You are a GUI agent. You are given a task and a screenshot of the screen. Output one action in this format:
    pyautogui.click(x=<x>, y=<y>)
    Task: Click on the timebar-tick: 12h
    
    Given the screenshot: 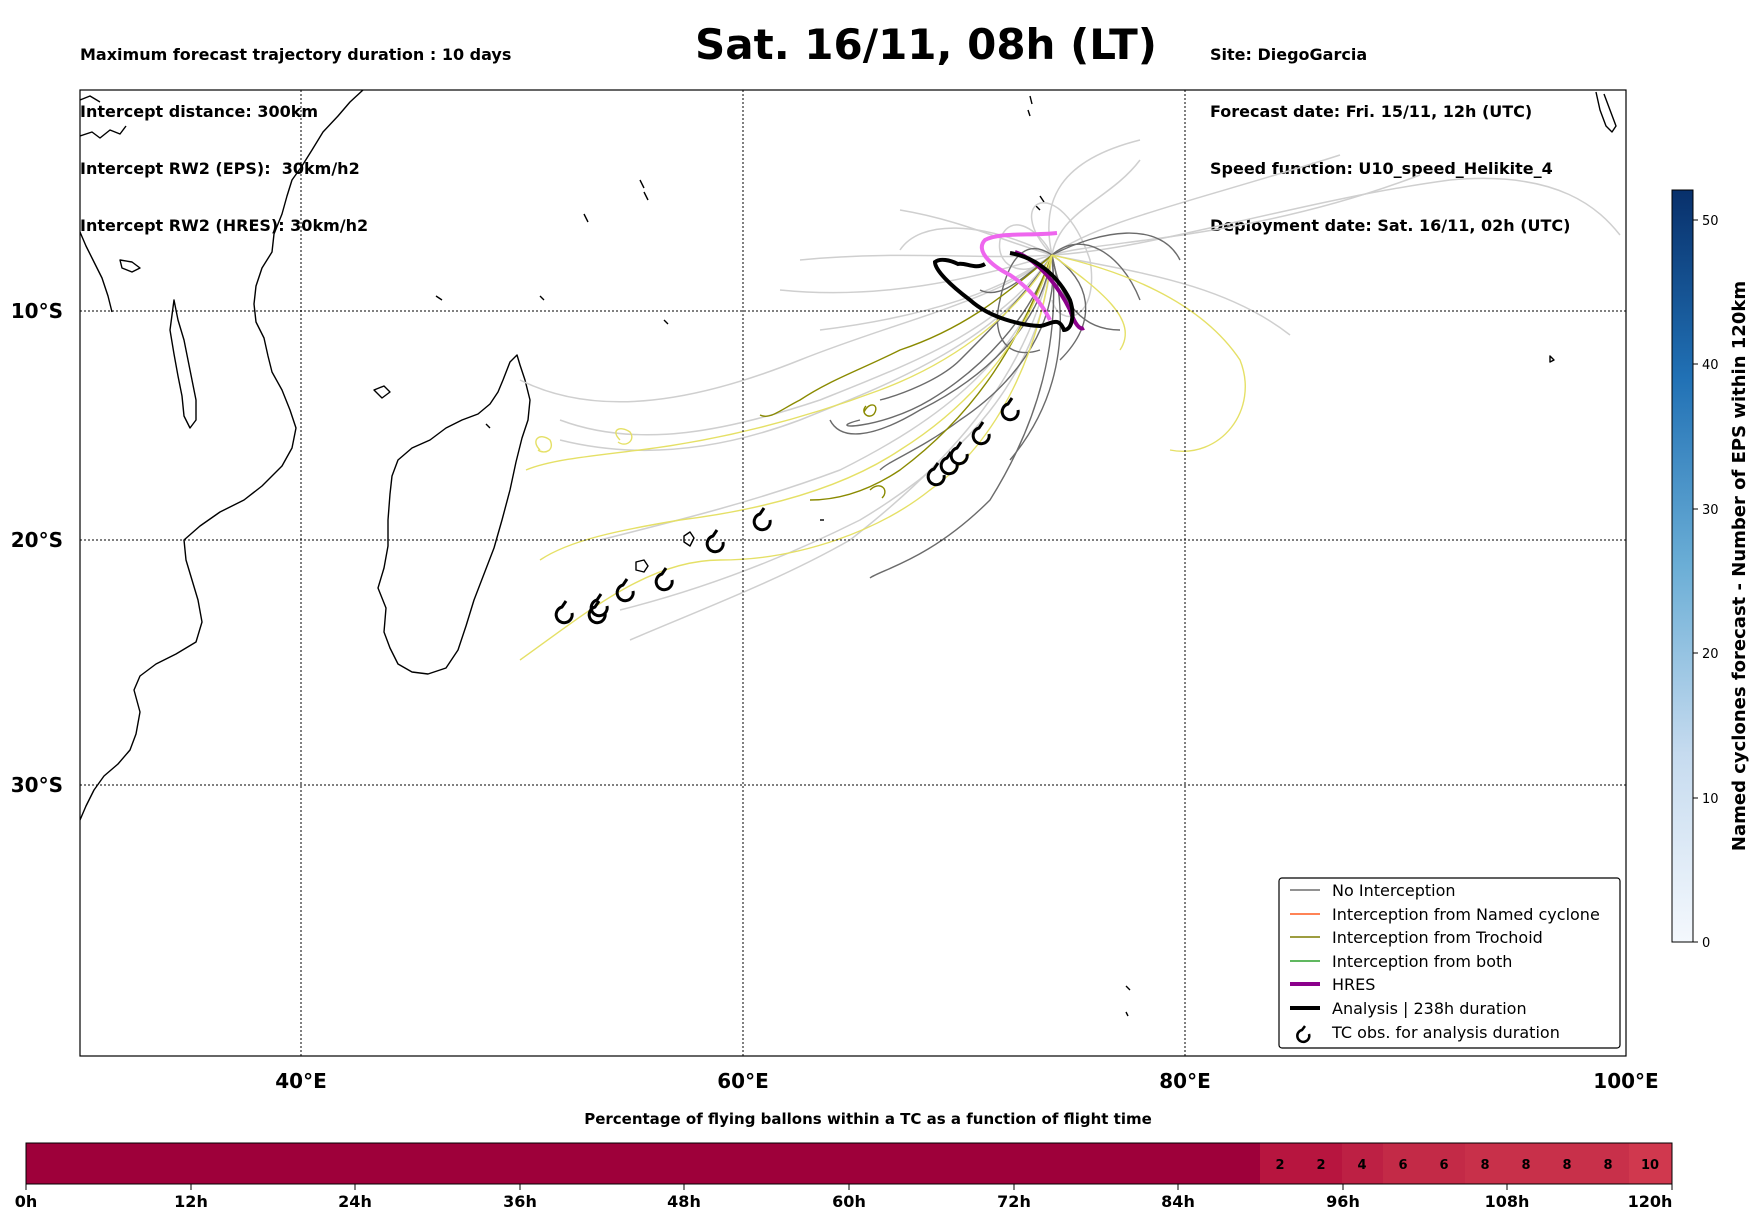 What is the action you would take?
    pyautogui.click(x=191, y=1201)
    